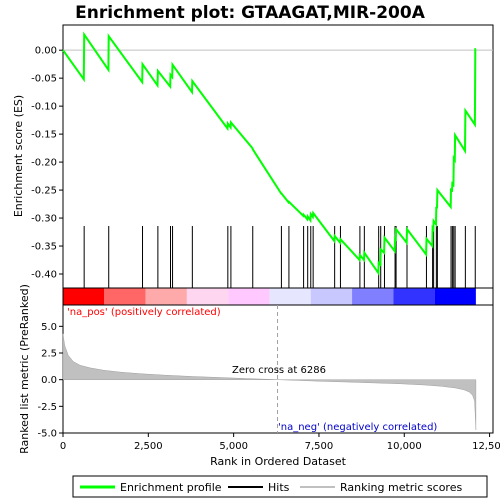 The image size is (500, 500). What do you see at coordinates (44, 247) in the screenshot?
I see `es-y-tick-label: -0.35` at bounding box center [44, 247].